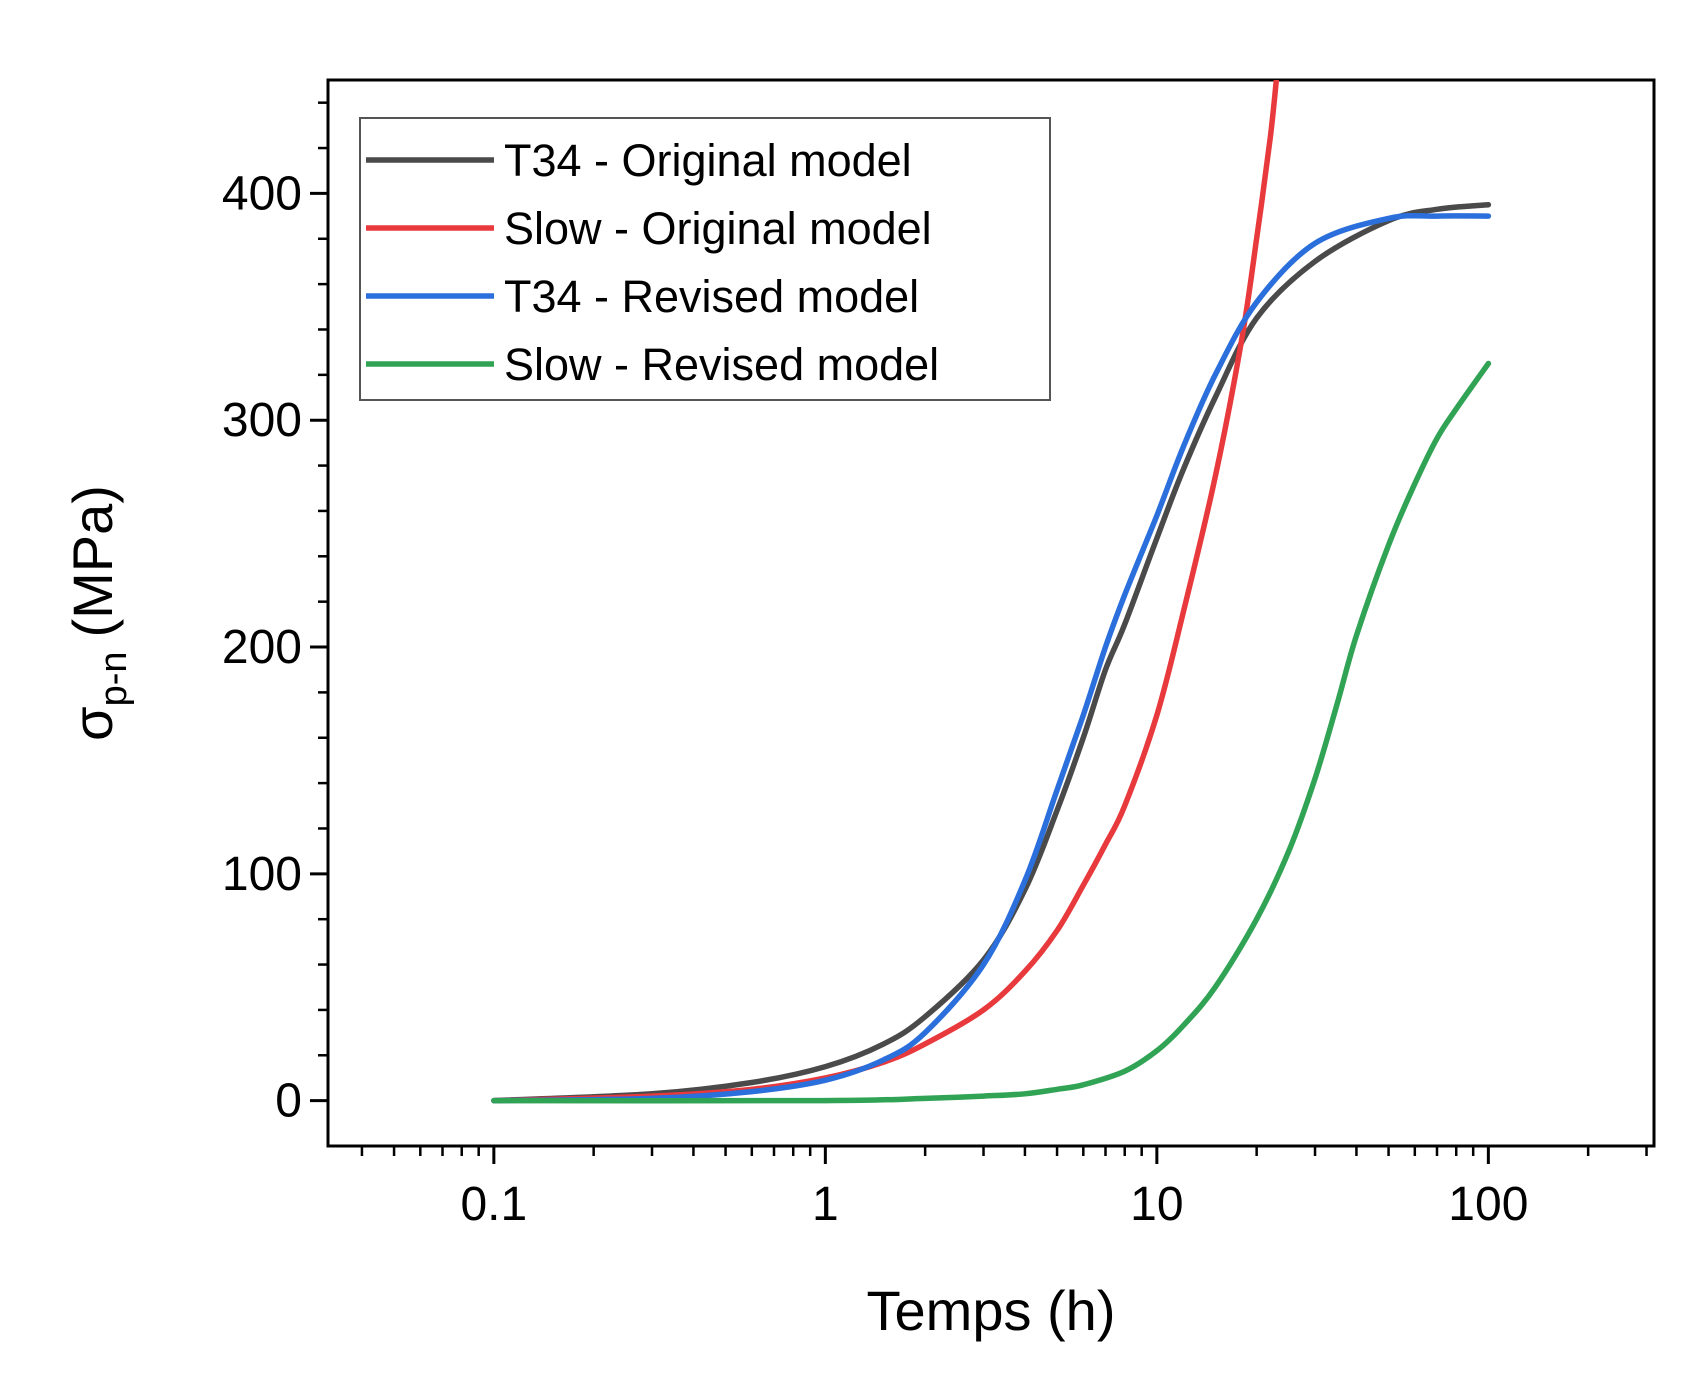  What do you see at coordinates (262, 420) in the screenshot?
I see `y-tick-label: 300` at bounding box center [262, 420].